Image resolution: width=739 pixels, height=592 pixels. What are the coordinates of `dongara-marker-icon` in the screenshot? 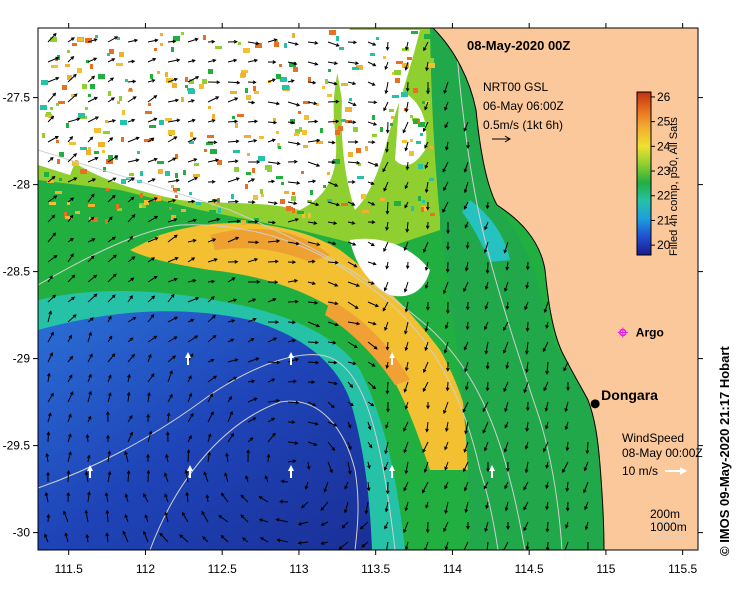 It's located at (595, 404).